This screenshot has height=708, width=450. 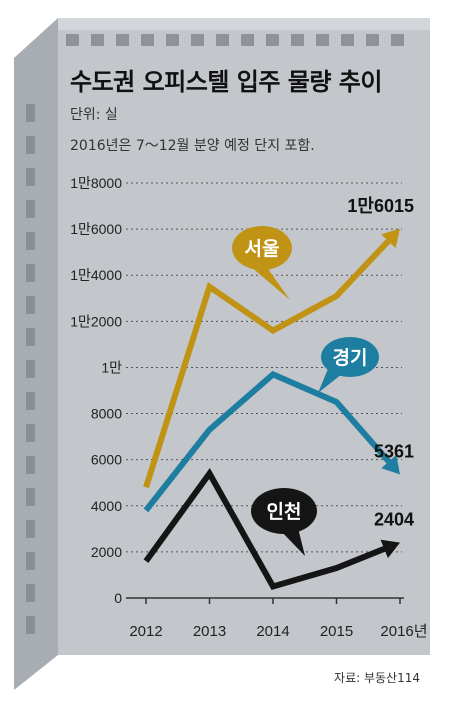 I want to click on series-line-경기, so click(x=269, y=441).